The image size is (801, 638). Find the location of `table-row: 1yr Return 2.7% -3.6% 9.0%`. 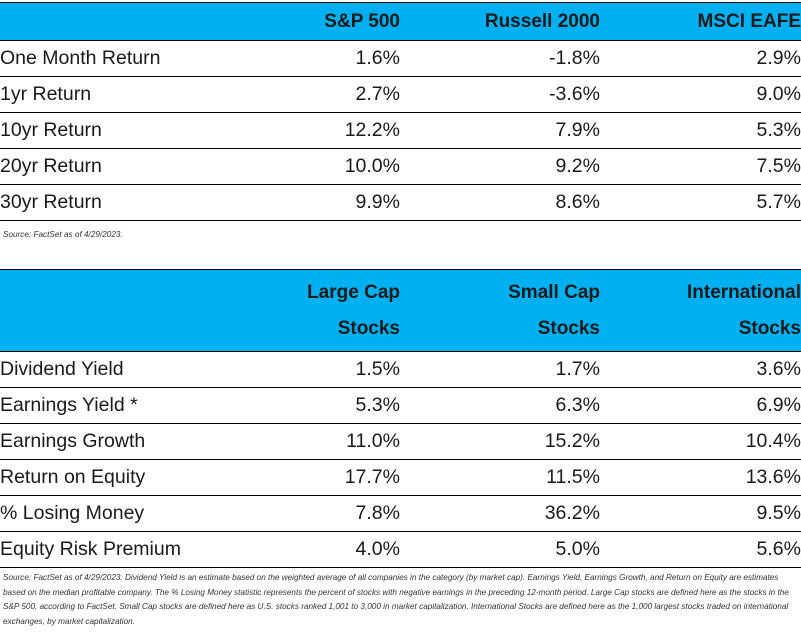

table-row: 1yr Return 2.7% -3.6% 9.0% is located at coordinates (400, 95).